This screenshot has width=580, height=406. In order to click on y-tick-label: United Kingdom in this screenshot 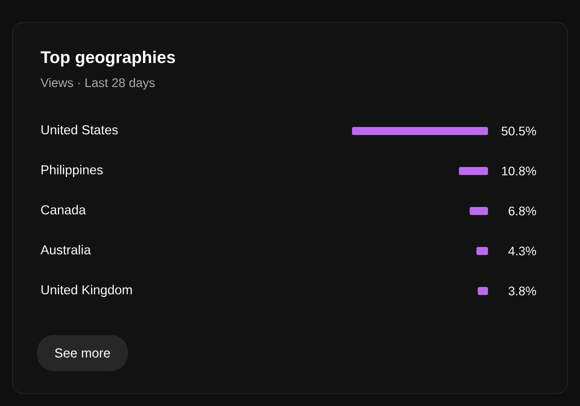, I will do `click(87, 290)`.